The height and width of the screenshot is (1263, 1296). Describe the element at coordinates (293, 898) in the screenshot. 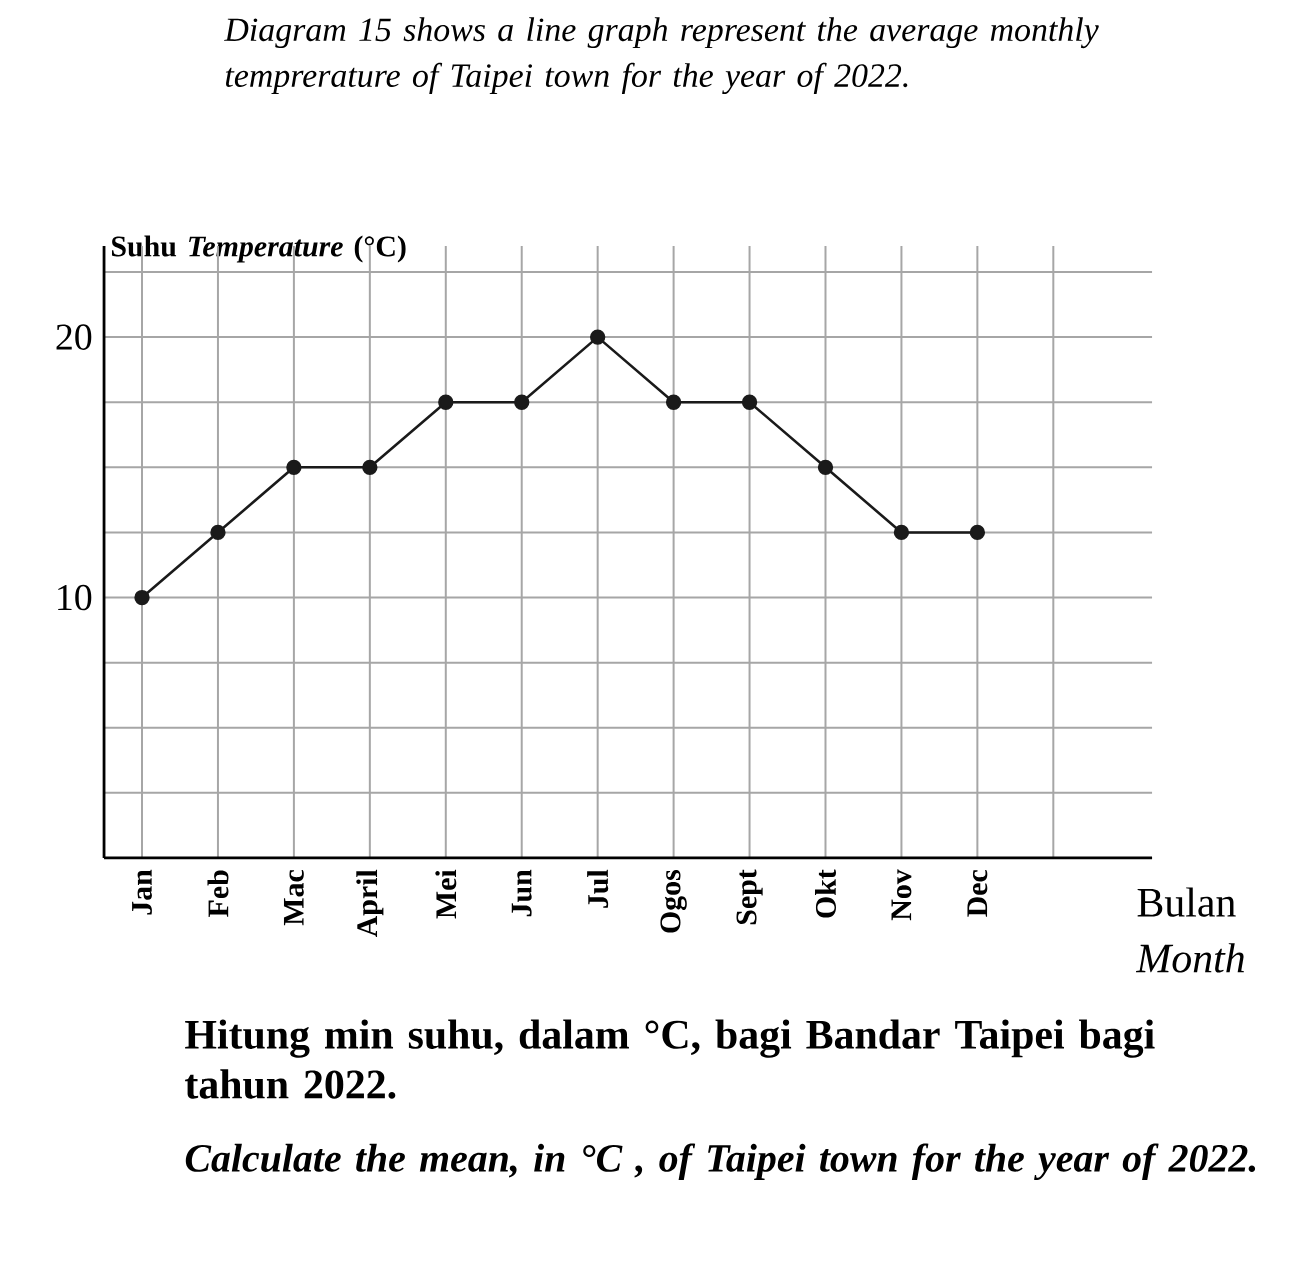

I see `x-tick-label: Mac` at that location.